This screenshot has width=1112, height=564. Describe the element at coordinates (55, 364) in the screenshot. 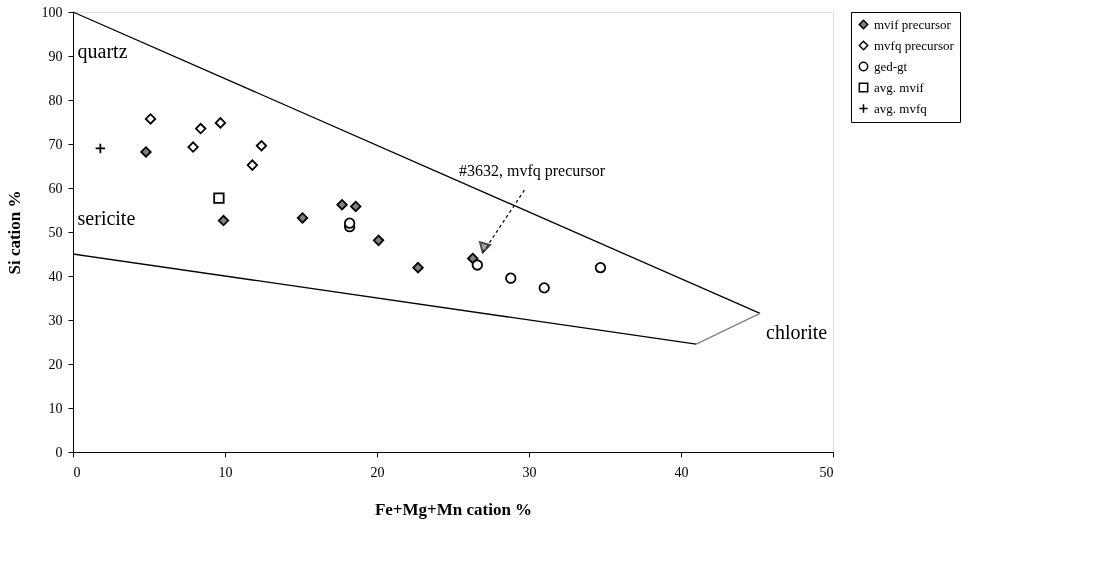

I see `y-tick-label: 20` at that location.